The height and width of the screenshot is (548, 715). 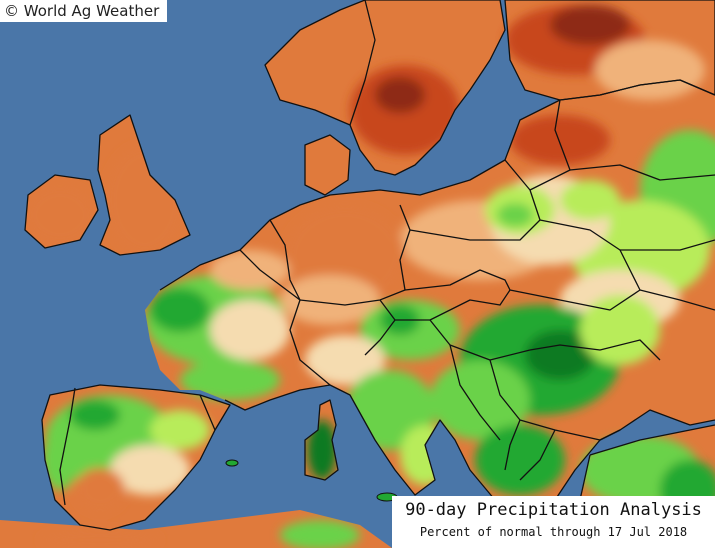 I want to click on credit-label: © World Ag Weather, so click(x=84, y=11).